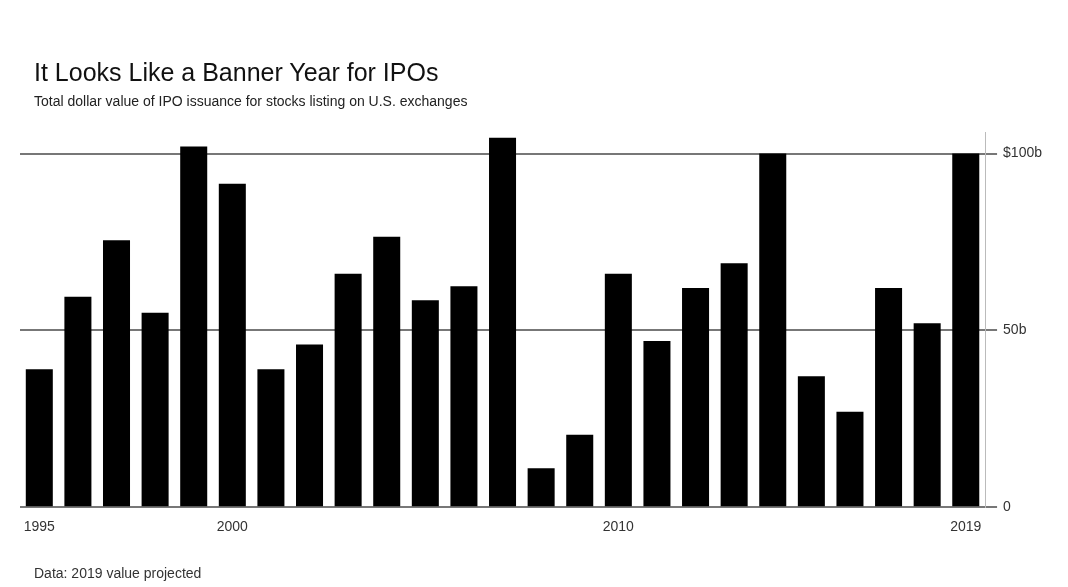  What do you see at coordinates (1023, 152) in the screenshot?
I see `y-tick-label: $100b` at bounding box center [1023, 152].